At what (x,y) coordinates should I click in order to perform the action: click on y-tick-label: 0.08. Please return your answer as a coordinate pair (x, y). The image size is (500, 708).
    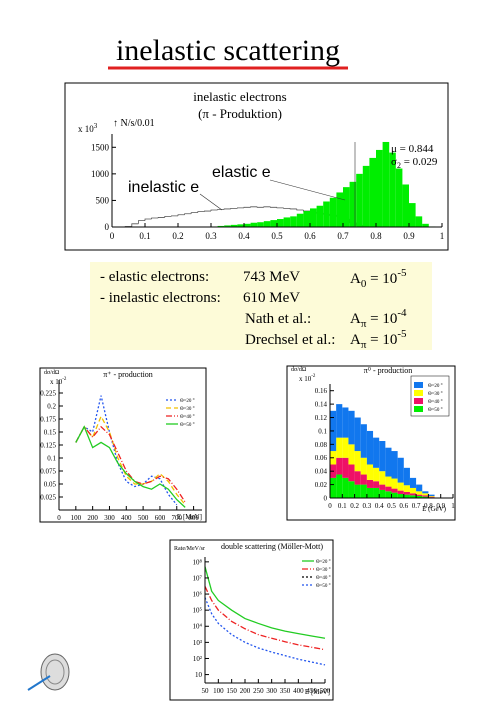
    Looking at the image, I should click on (321, 445).